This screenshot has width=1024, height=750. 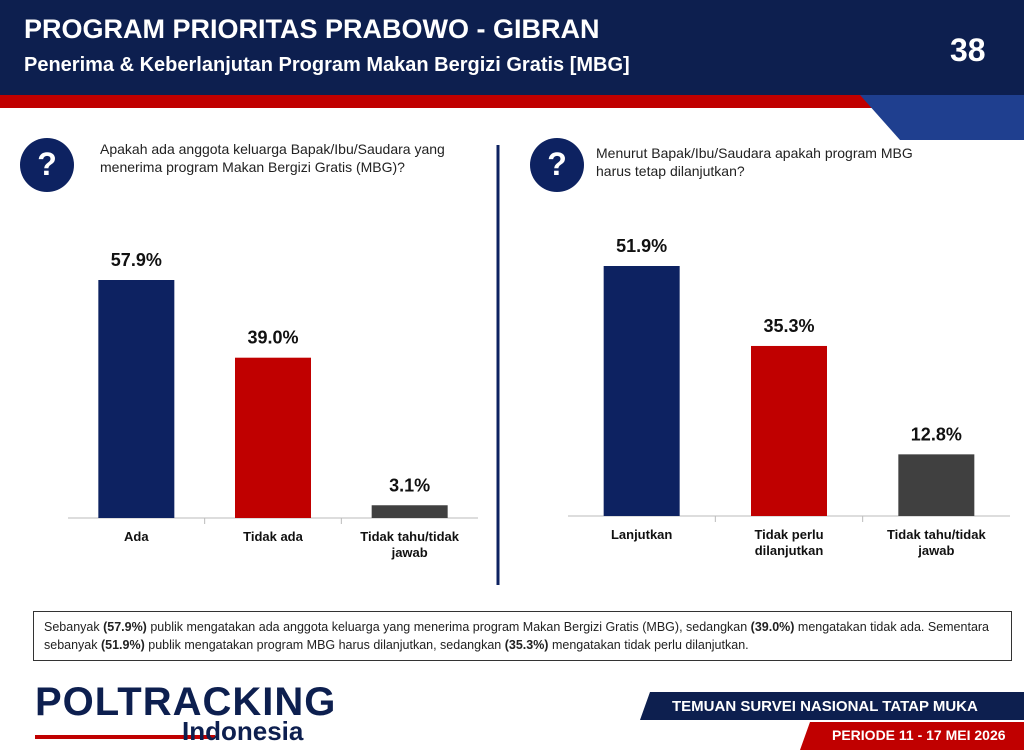 What do you see at coordinates (641, 534) in the screenshot?
I see `x-tick-label: Lanjutkan` at bounding box center [641, 534].